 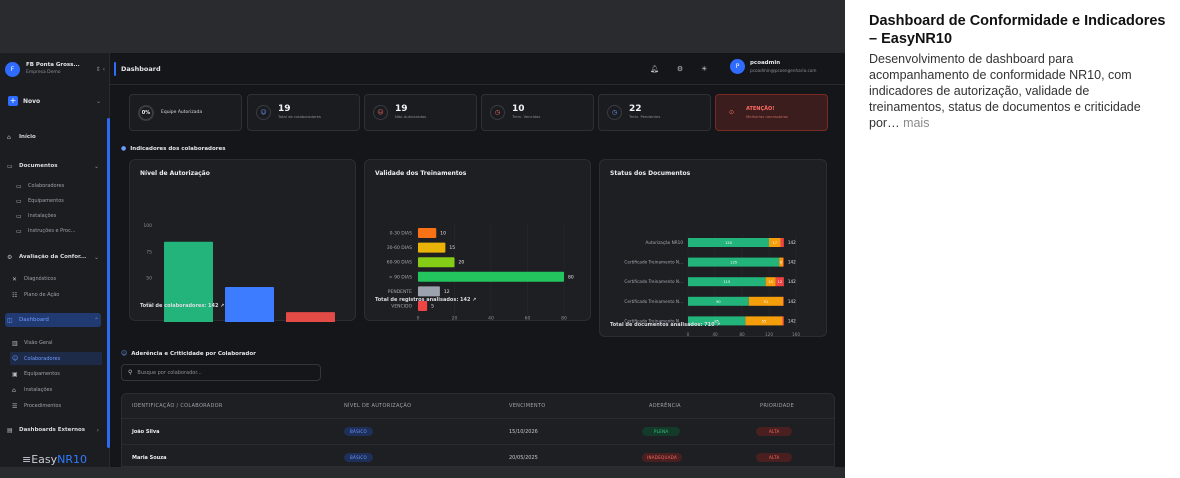 I want to click on header-prioridade: PRIORIDADE, so click(x=777, y=406).